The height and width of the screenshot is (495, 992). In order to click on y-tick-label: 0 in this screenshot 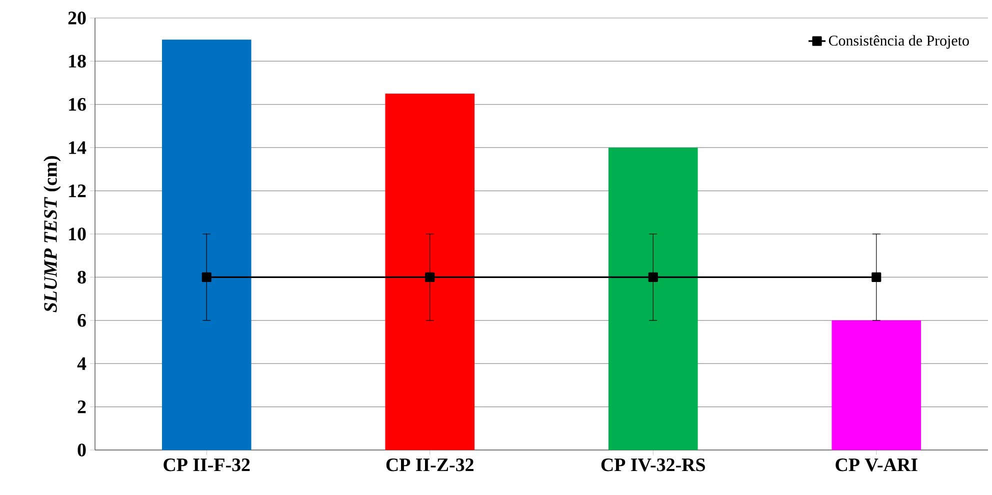, I will do `click(82, 450)`.